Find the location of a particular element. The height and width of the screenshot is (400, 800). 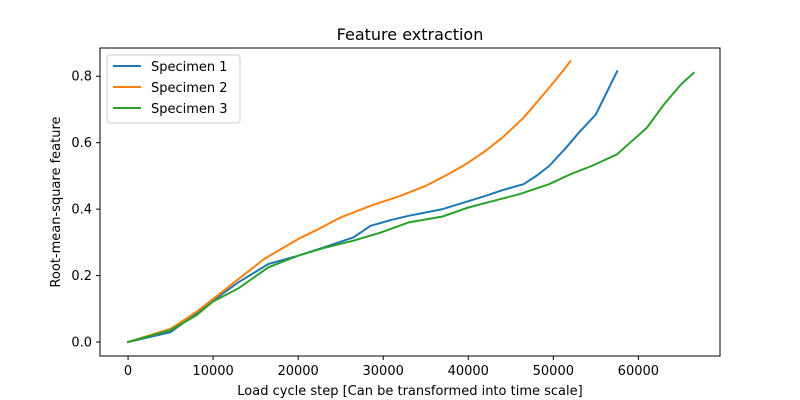

y-tick-label: 0.4 is located at coordinates (81, 210).